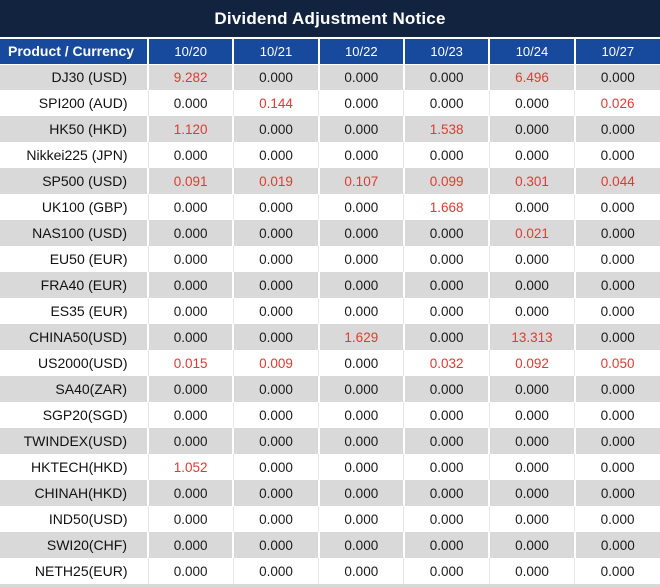  Describe the element at coordinates (361, 52) in the screenshot. I see `date-column-header: 10/22` at that location.